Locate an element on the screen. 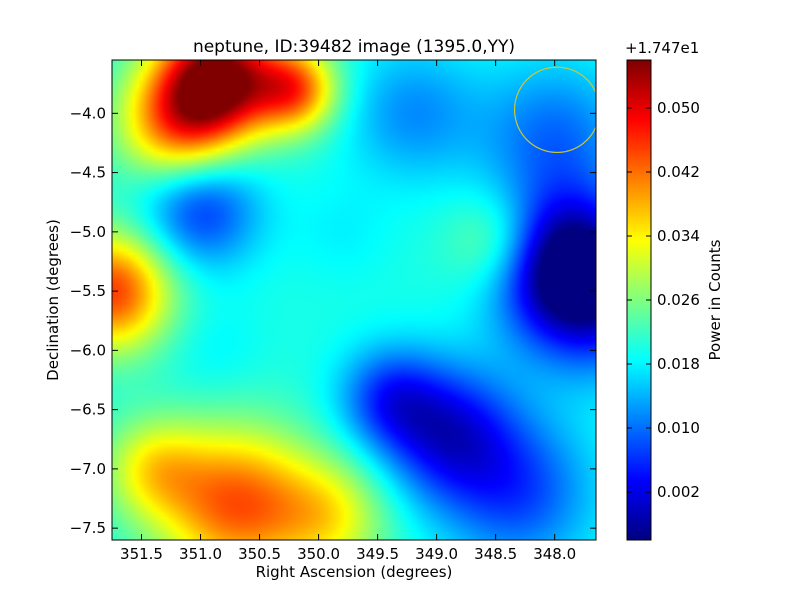 The image size is (800, 600). x-tick-label: 350.0 is located at coordinates (318, 554).